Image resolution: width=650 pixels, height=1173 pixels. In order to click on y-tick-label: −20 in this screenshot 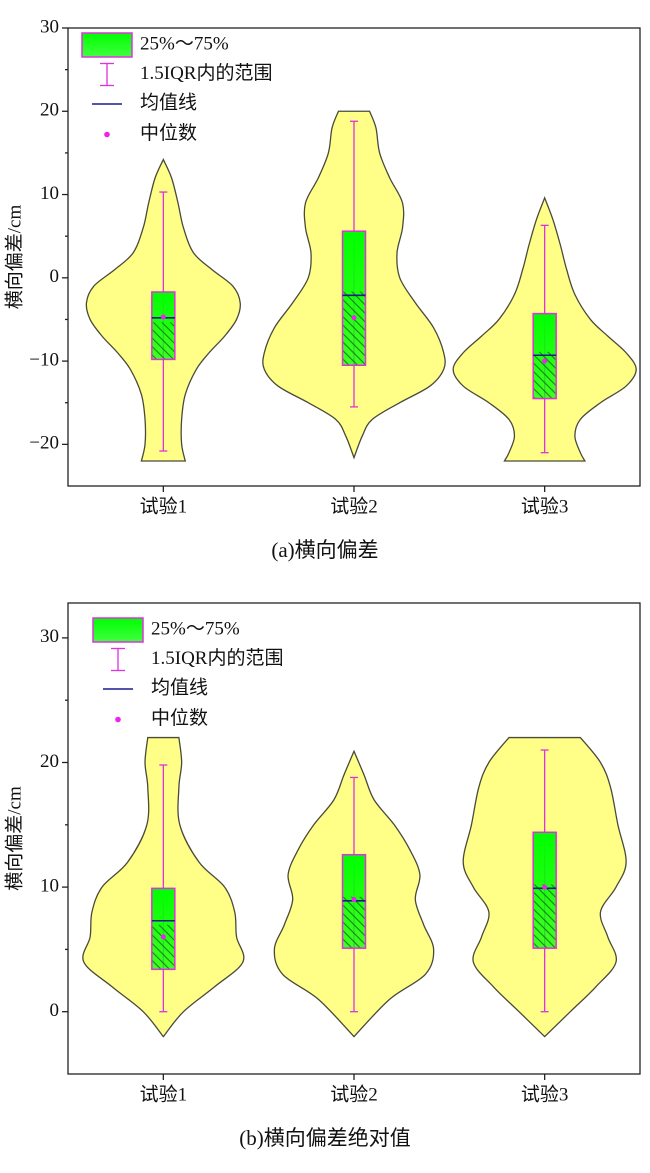, I will do `click(44, 443)`.